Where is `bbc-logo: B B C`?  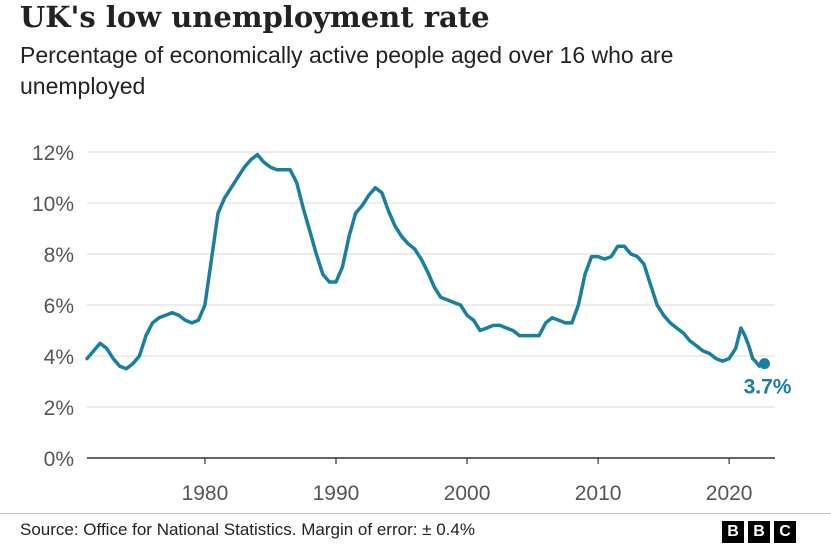 bbc-logo: B B C is located at coordinates (759, 532).